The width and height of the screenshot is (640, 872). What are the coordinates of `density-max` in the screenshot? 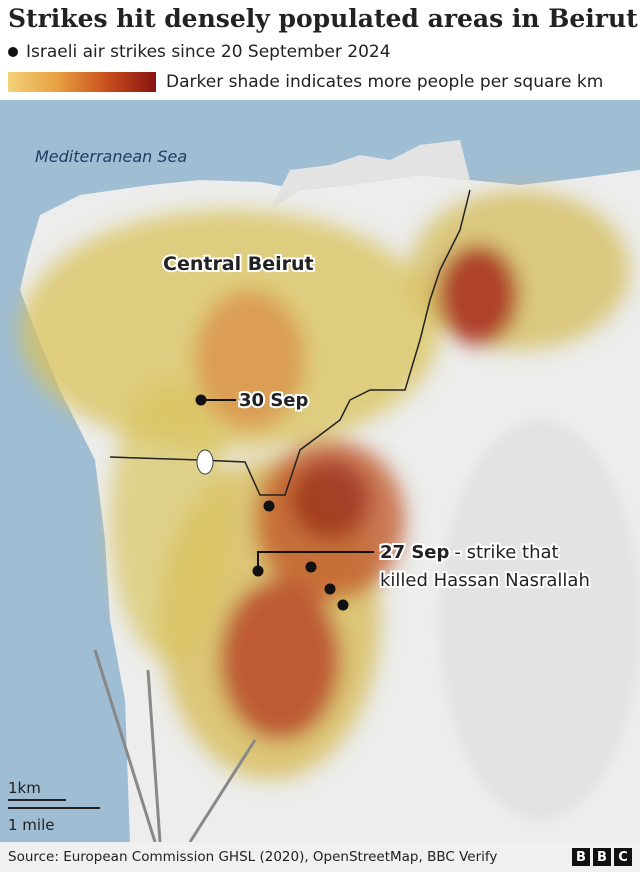 It's located at (330, 500).